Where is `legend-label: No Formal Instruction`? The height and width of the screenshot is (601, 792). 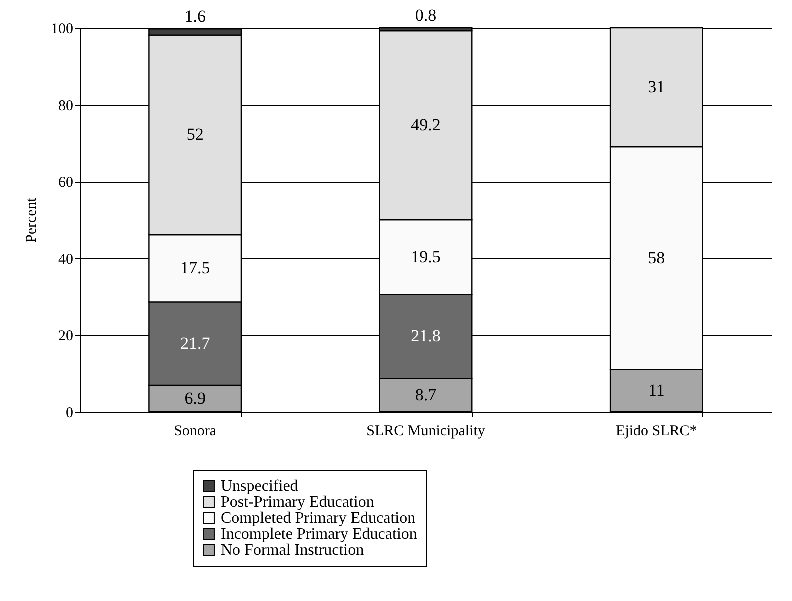 legend-label: No Formal Instruction is located at coordinates (292, 550).